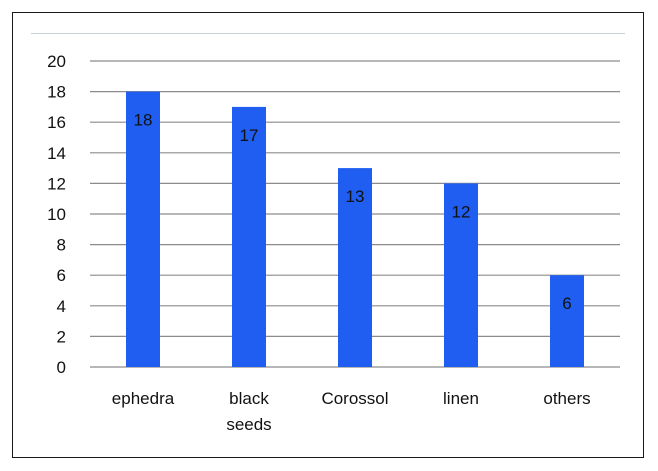 Image resolution: width=658 pixels, height=471 pixels. Describe the element at coordinates (61, 367) in the screenshot. I see `y-tick-label: 0` at that location.